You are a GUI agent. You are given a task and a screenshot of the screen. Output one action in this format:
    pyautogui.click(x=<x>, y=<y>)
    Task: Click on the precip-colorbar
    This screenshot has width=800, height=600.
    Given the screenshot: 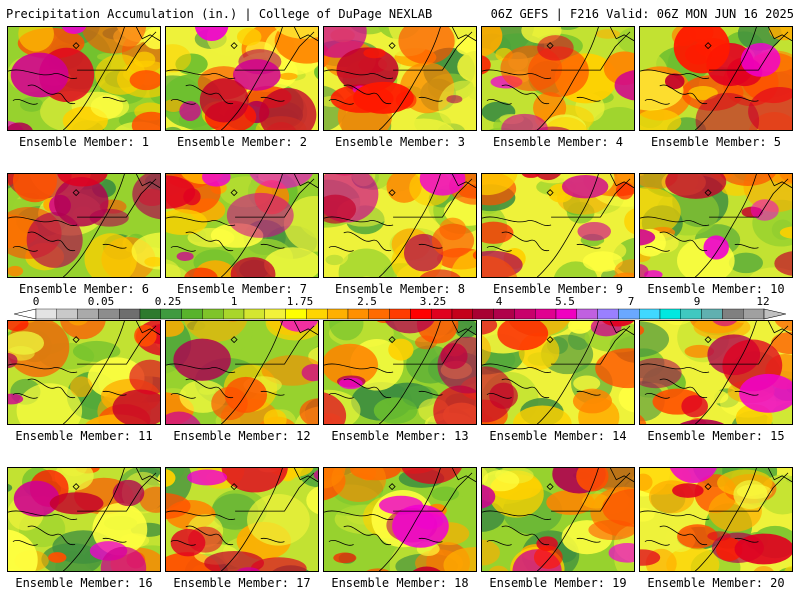 What is the action you would take?
    pyautogui.click(x=400, y=314)
    